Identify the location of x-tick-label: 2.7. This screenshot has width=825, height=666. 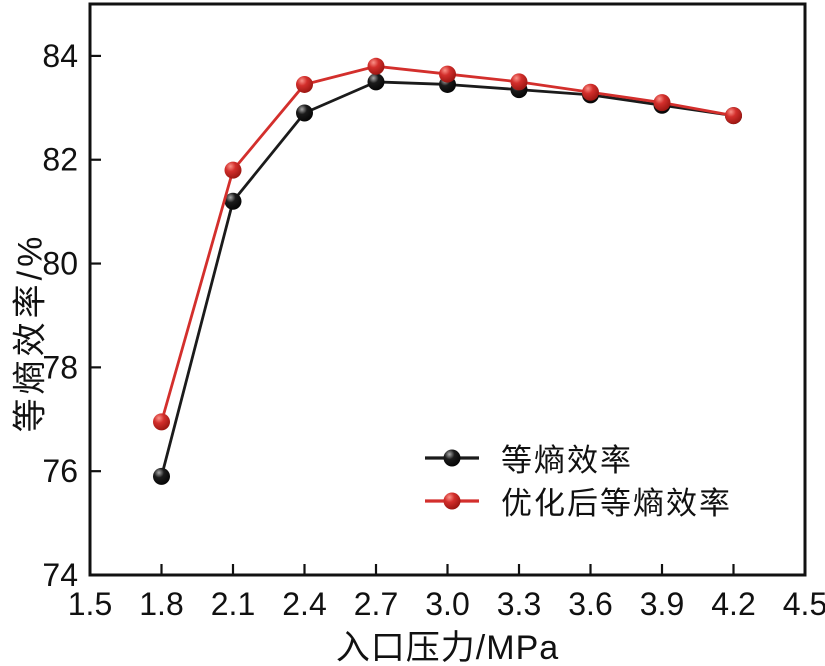
(376, 604).